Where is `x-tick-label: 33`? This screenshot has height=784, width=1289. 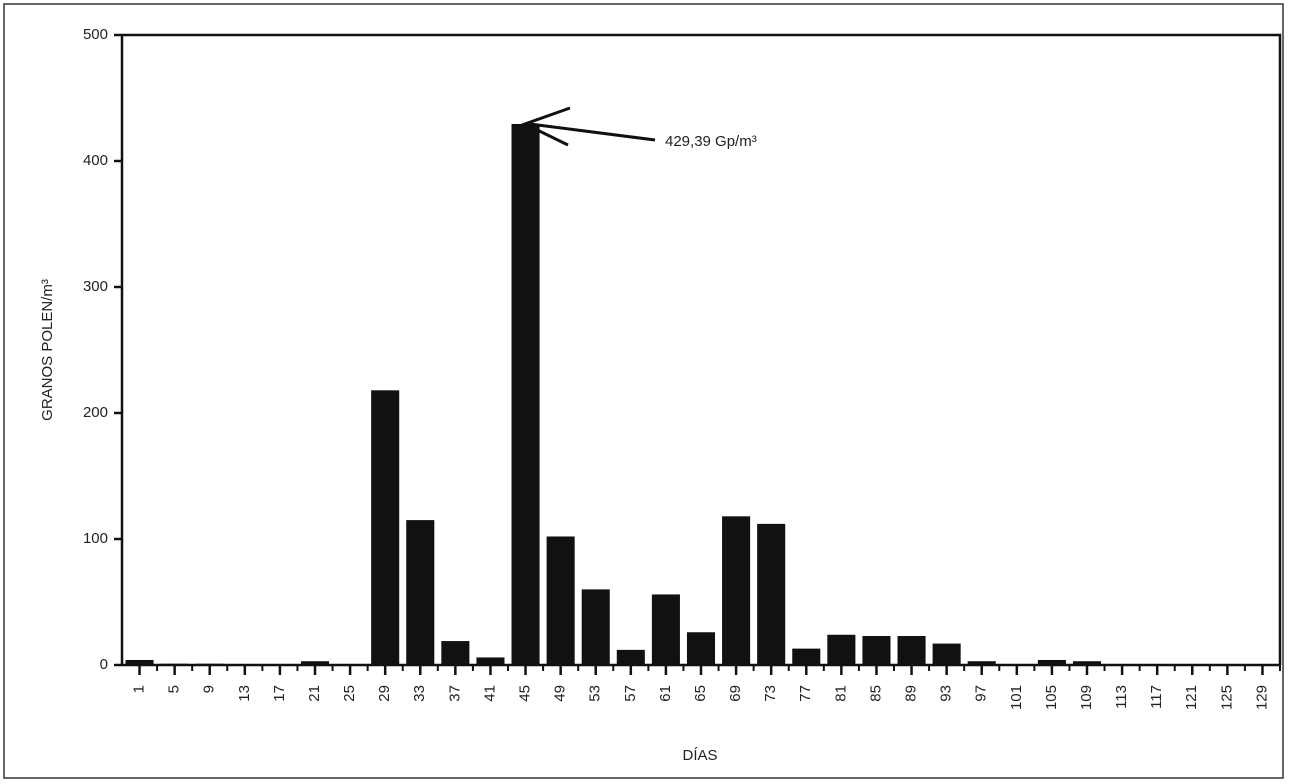
x-tick-label: 33 is located at coordinates (419, 693).